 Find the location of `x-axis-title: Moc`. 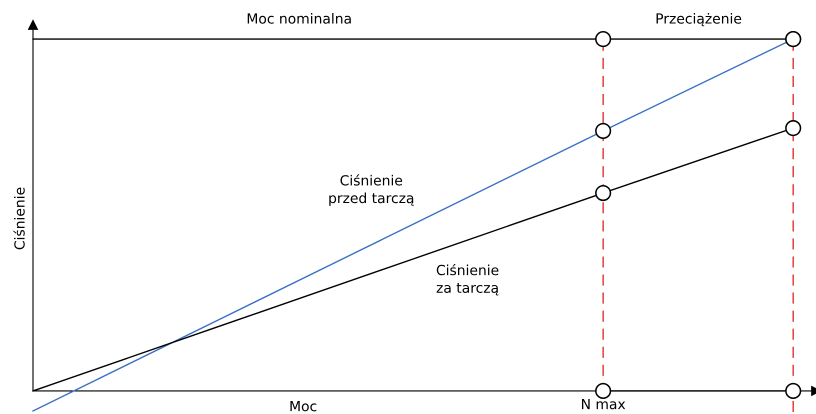

x-axis-title: Moc is located at coordinates (303, 406).